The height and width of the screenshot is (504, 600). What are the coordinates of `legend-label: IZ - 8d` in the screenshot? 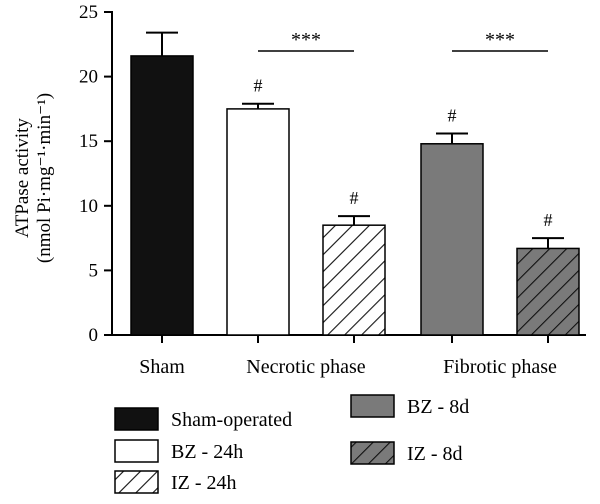 It's located at (435, 454).